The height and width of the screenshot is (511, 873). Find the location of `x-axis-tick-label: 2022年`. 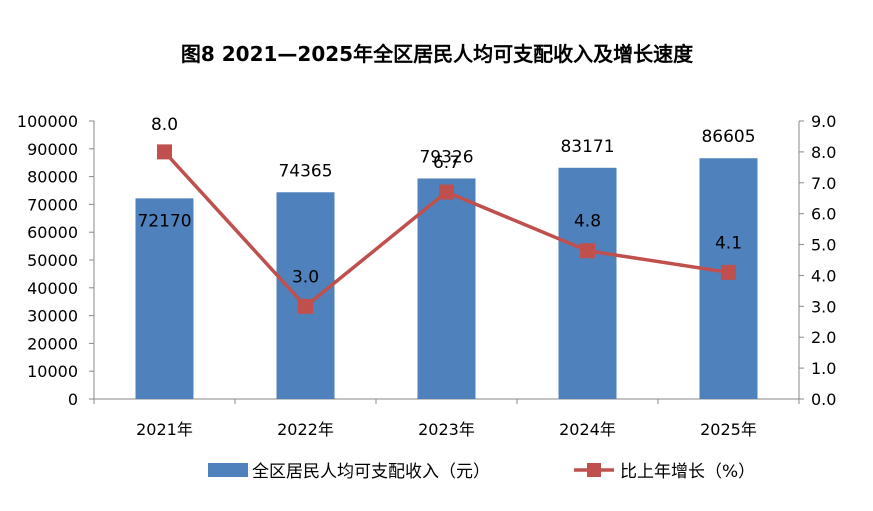

x-axis-tick-label: 2022年 is located at coordinates (305, 429).